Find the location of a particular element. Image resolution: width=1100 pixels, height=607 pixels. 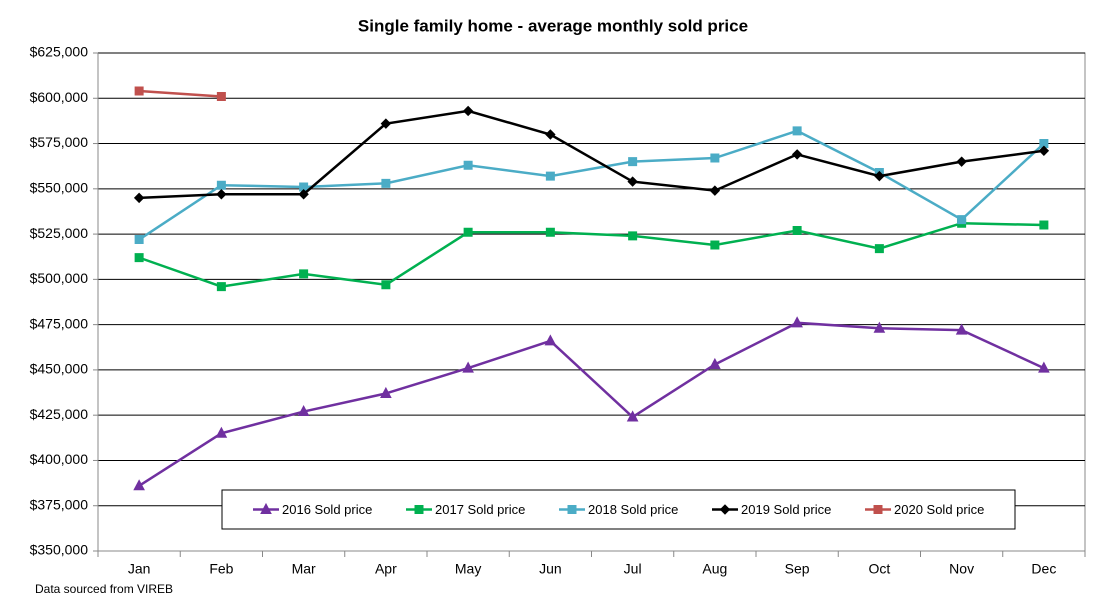

y-tick-label: $550,000 is located at coordinates (59, 188).